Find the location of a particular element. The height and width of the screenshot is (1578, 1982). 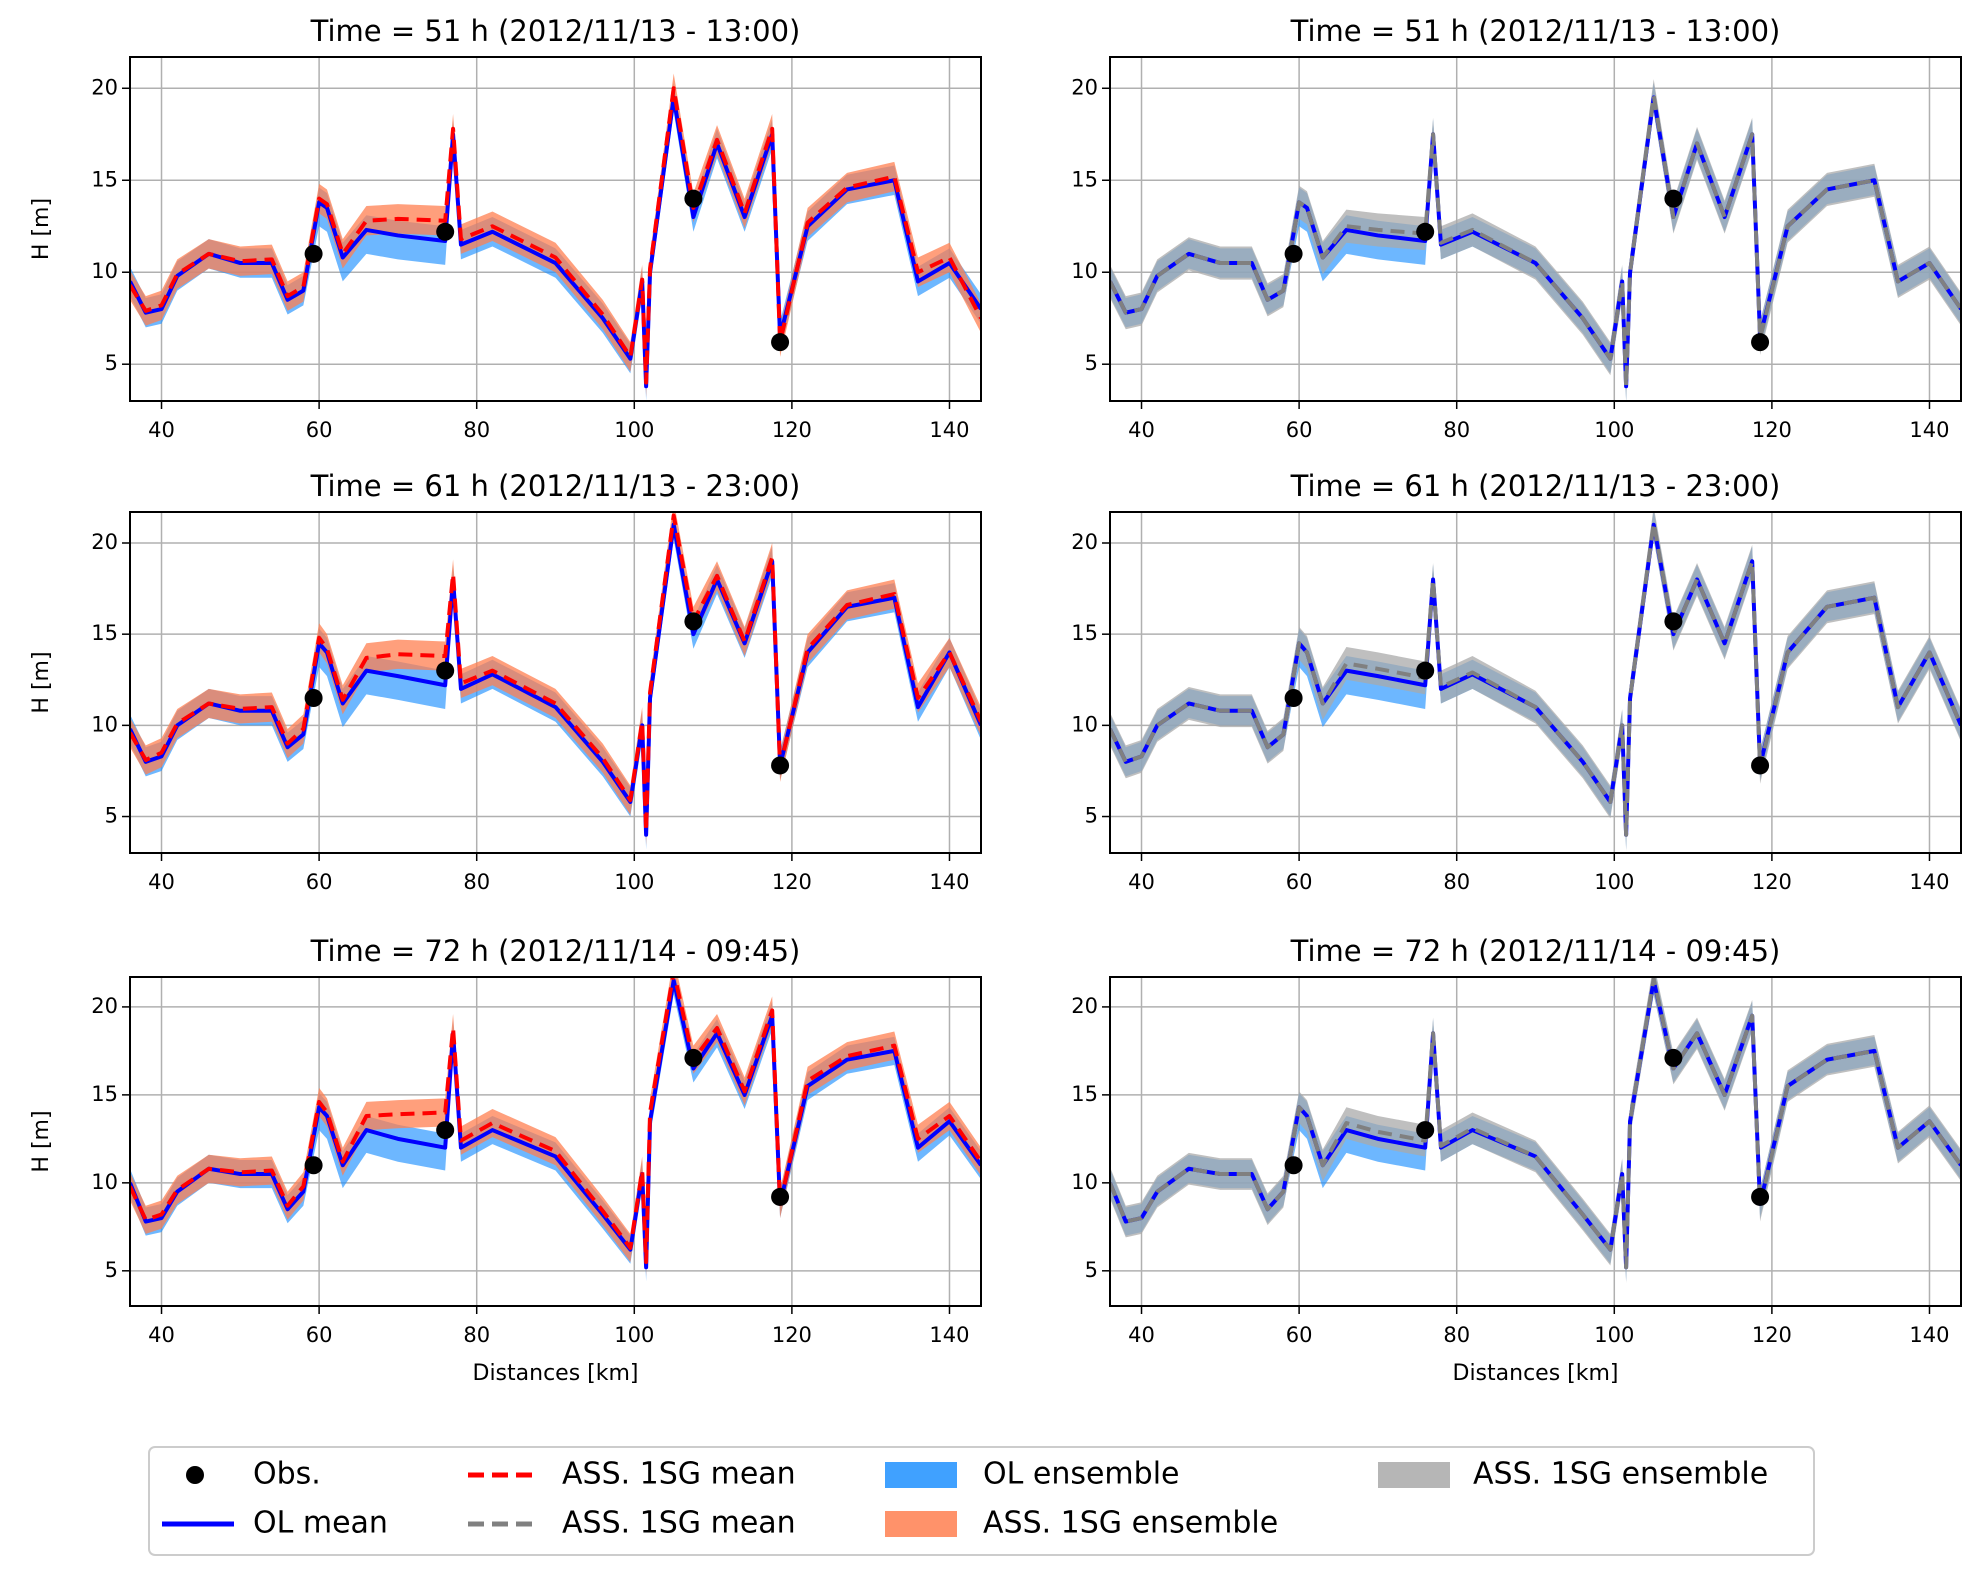

x-axis-label: Distances [km] is located at coordinates (1536, 1373).